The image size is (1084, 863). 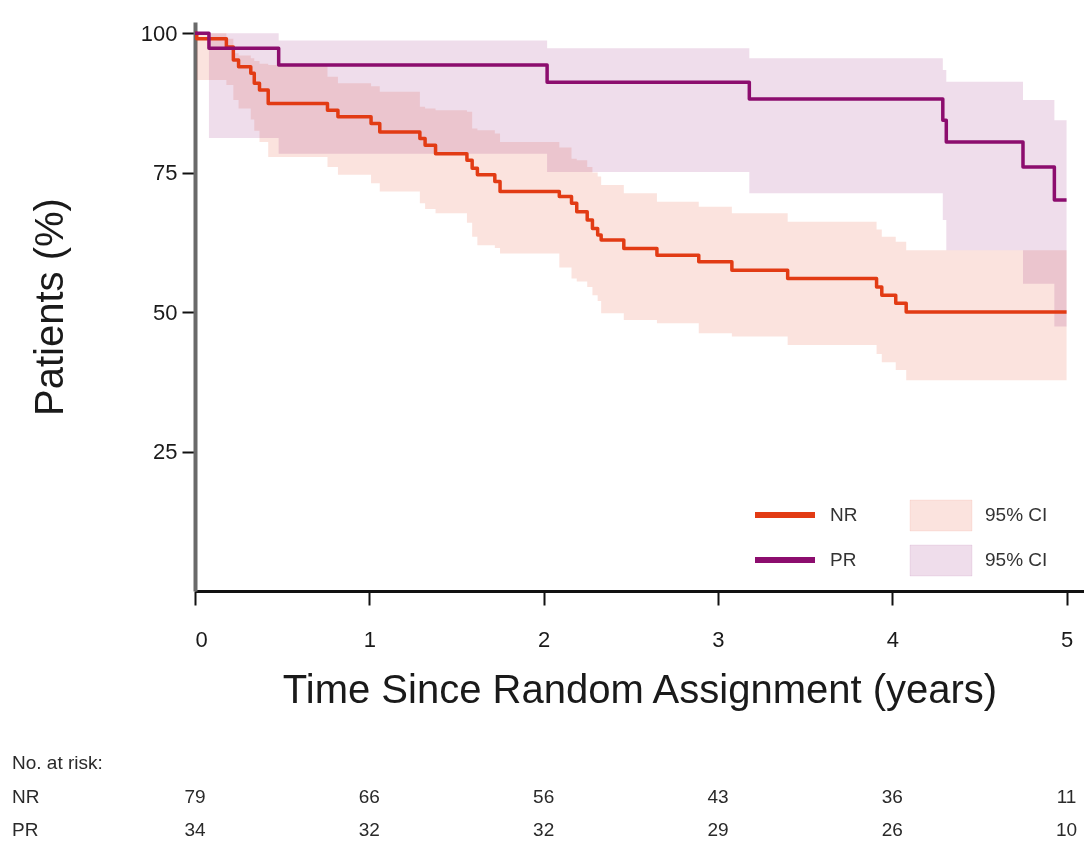 What do you see at coordinates (165, 452) in the screenshot?
I see `y-tick-label: 25` at bounding box center [165, 452].